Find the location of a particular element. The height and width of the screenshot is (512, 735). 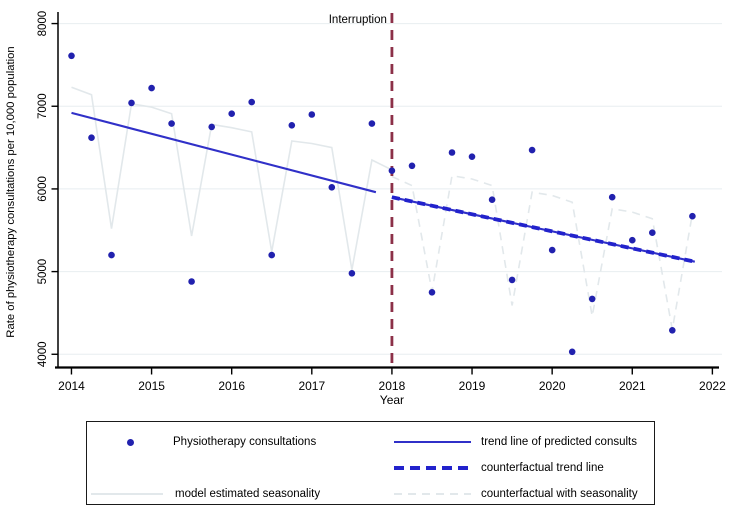

scatter-marker-swatch is located at coordinates (130, 442).